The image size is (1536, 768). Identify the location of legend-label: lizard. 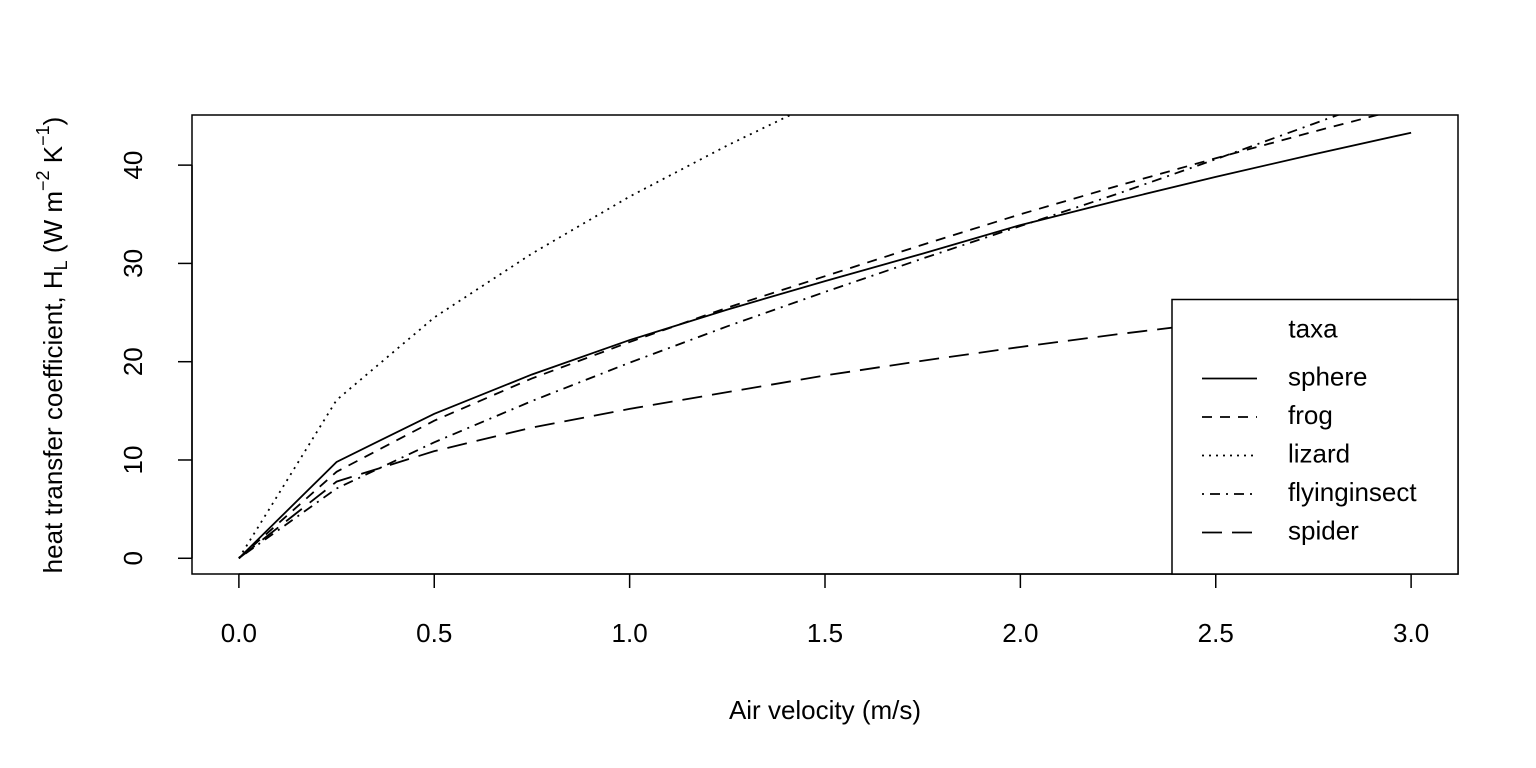
(1319, 453).